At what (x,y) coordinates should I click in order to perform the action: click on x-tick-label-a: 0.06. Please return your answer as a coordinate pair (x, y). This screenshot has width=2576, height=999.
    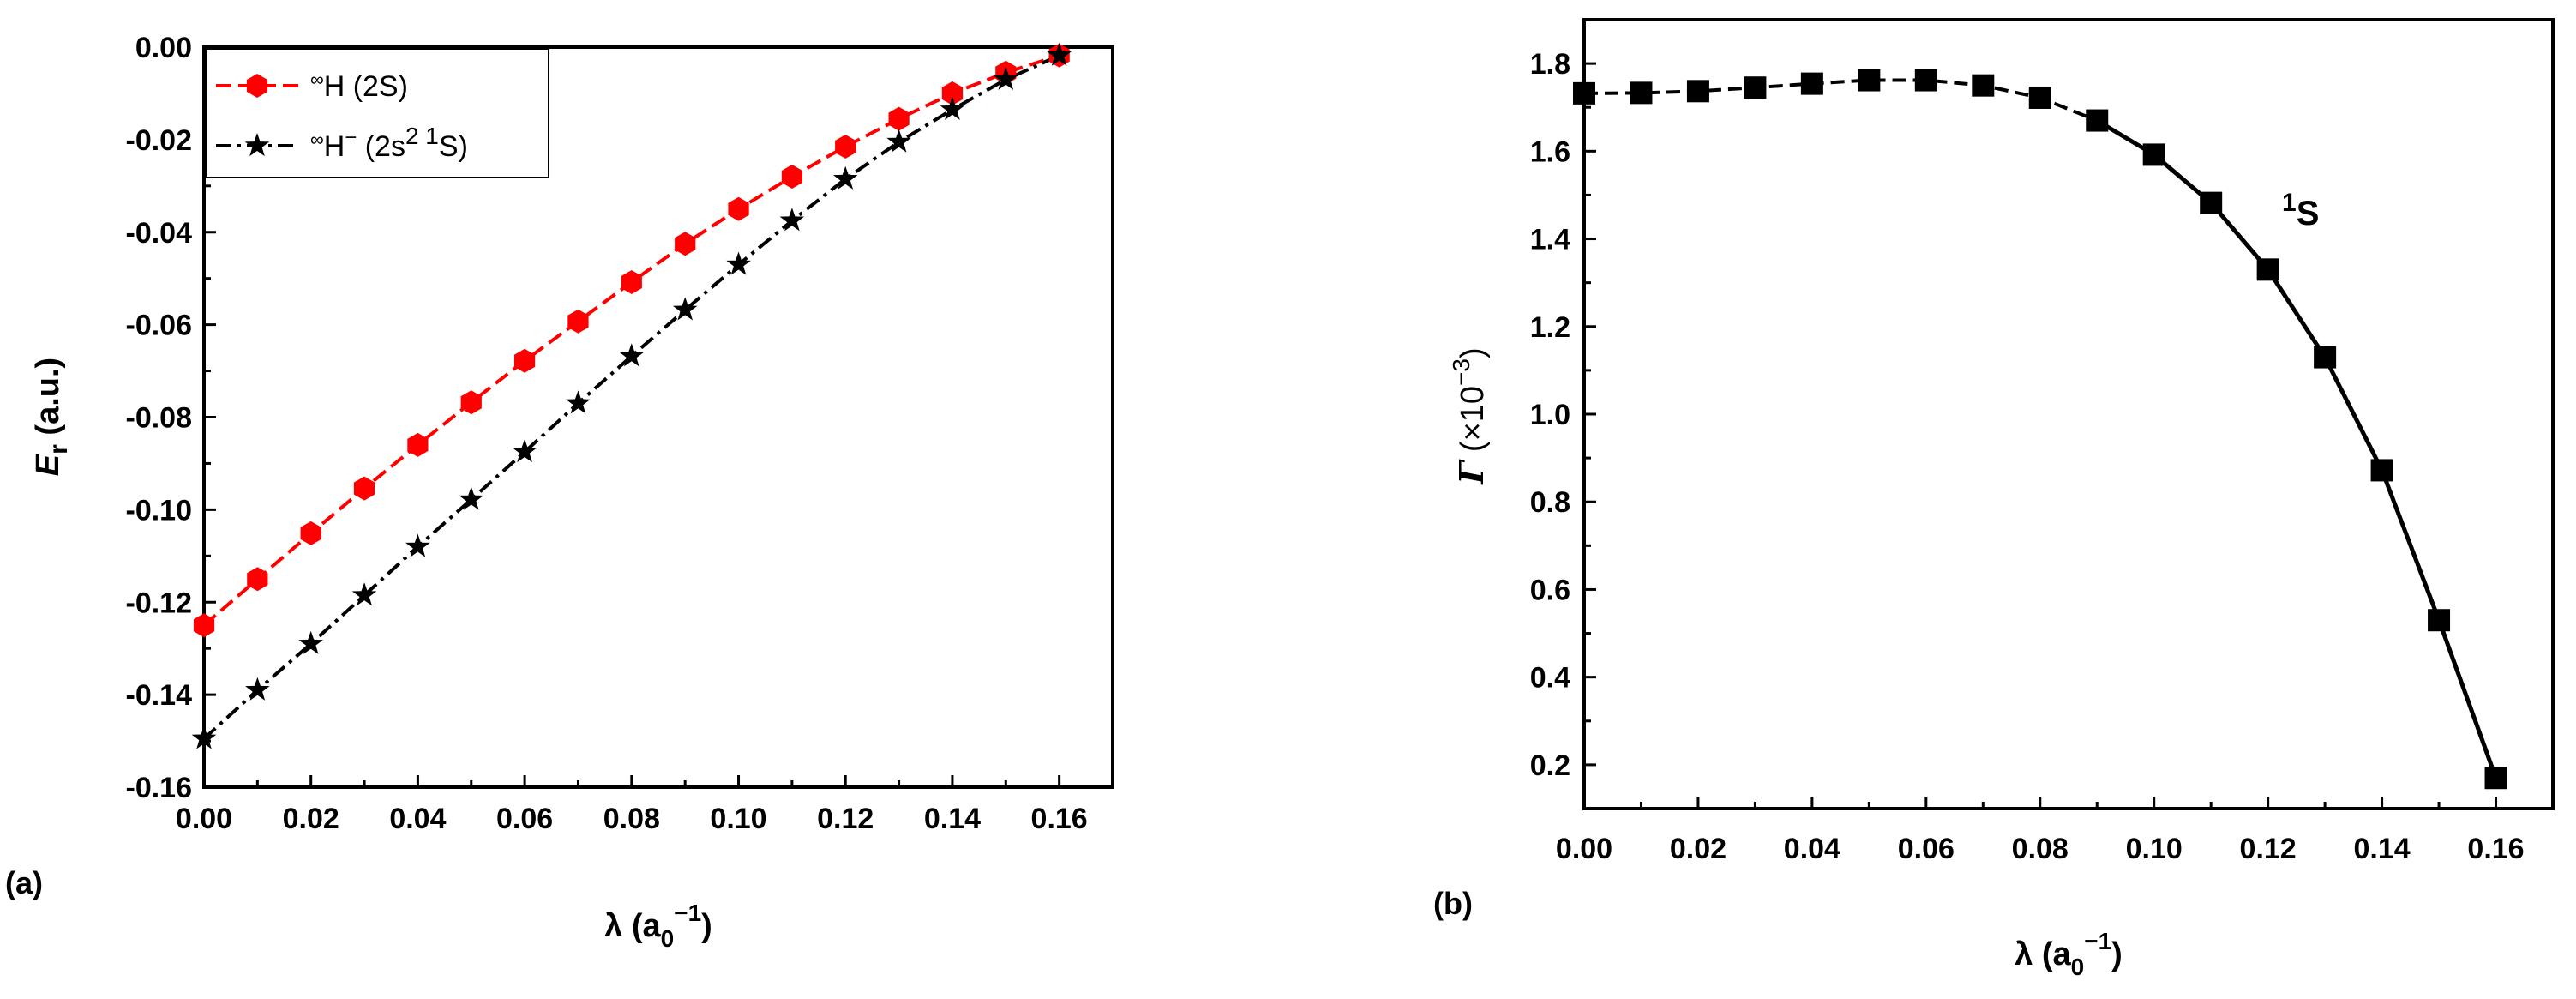
    Looking at the image, I should click on (524, 819).